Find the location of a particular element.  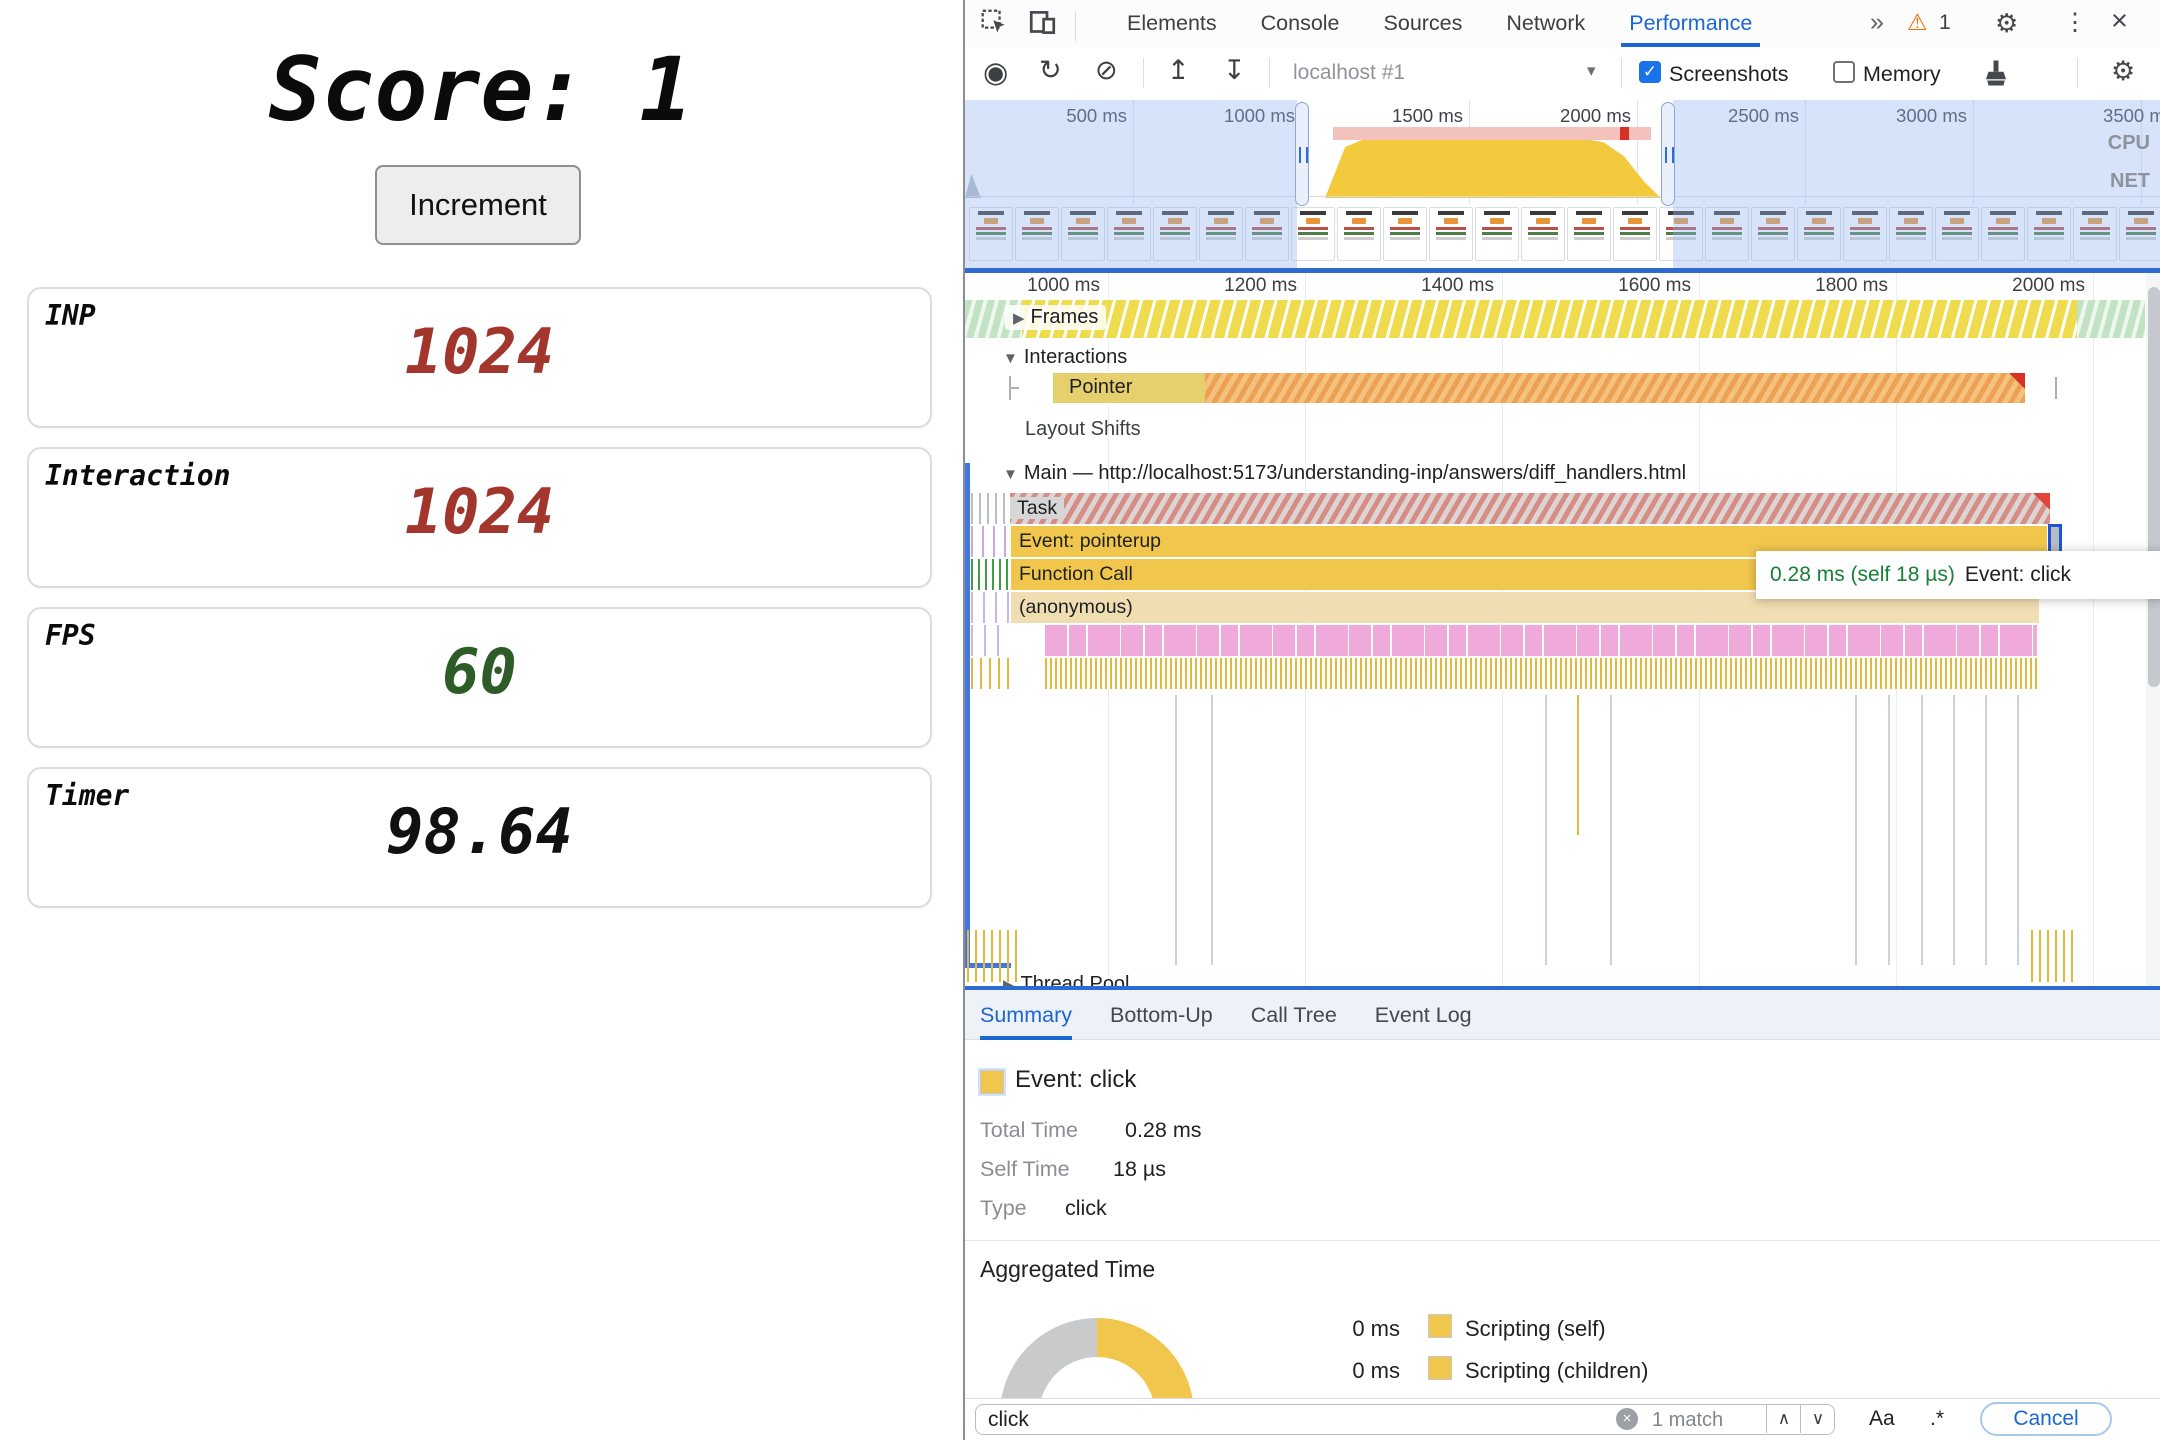

thread-pool-track-label: ▶ Thread Pool is located at coordinates (1066, 979).